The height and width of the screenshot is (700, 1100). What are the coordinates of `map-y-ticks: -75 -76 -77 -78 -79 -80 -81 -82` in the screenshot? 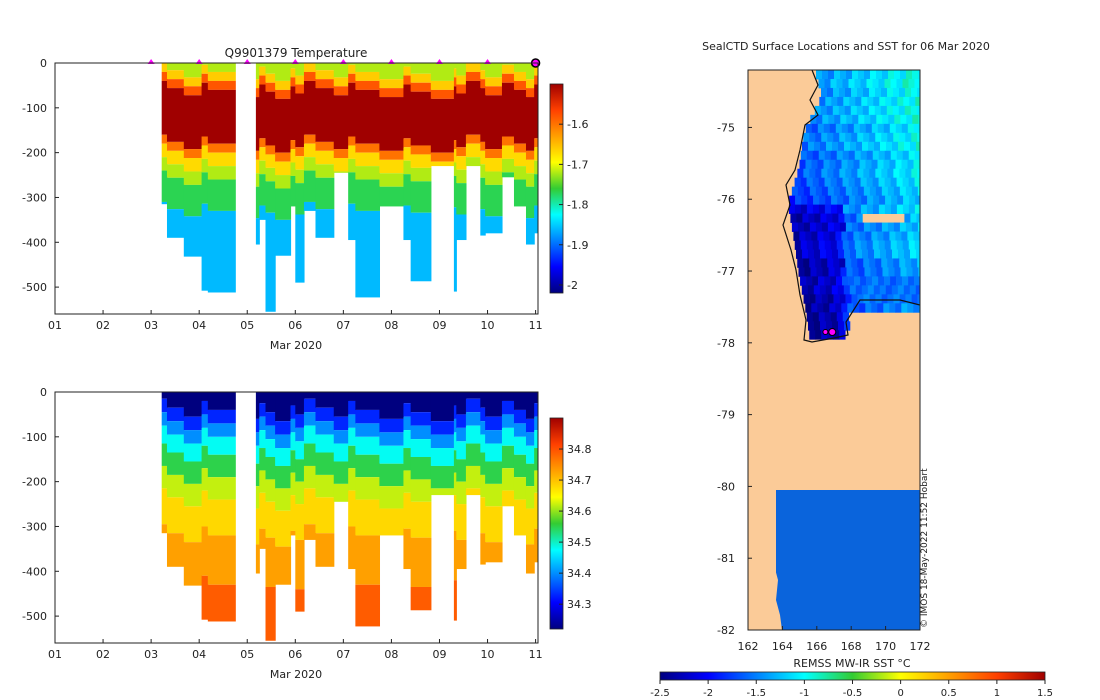 It's located at (734, 379).